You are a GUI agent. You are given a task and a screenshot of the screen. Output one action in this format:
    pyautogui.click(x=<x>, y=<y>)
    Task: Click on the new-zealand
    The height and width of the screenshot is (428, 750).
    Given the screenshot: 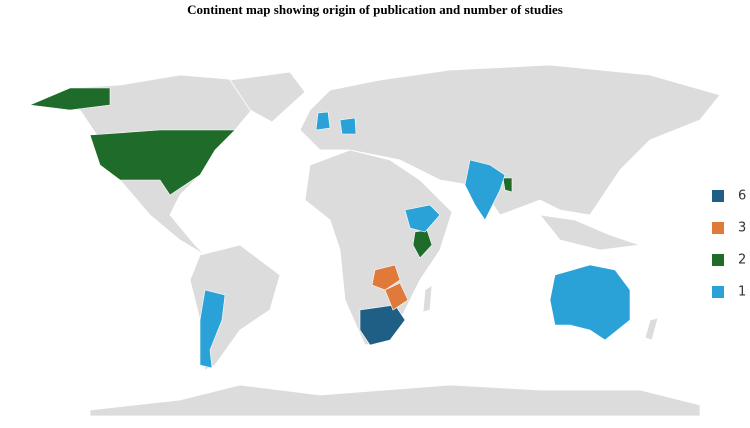 What is the action you would take?
    pyautogui.click(x=651, y=329)
    